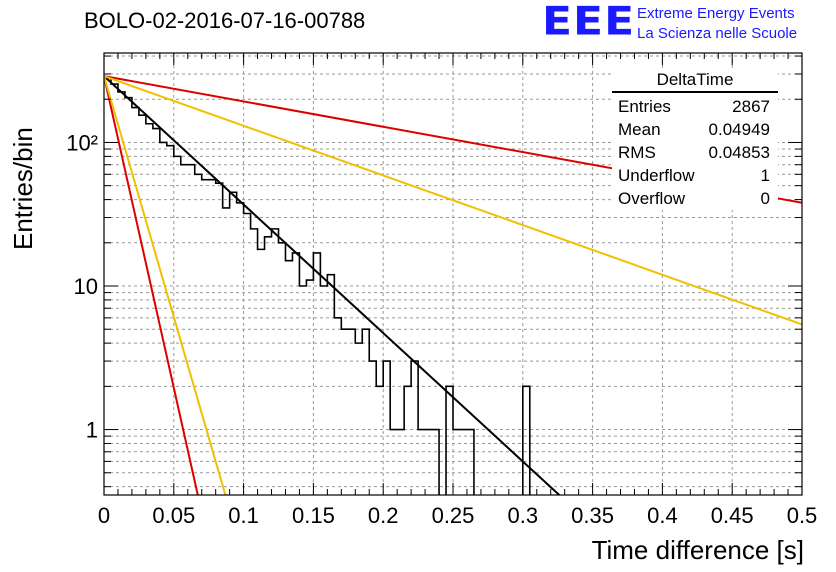 The height and width of the screenshot is (572, 836). Describe the element at coordinates (716, 13) in the screenshot. I see `logo-text-line-1: Extreme Energy Events` at that location.